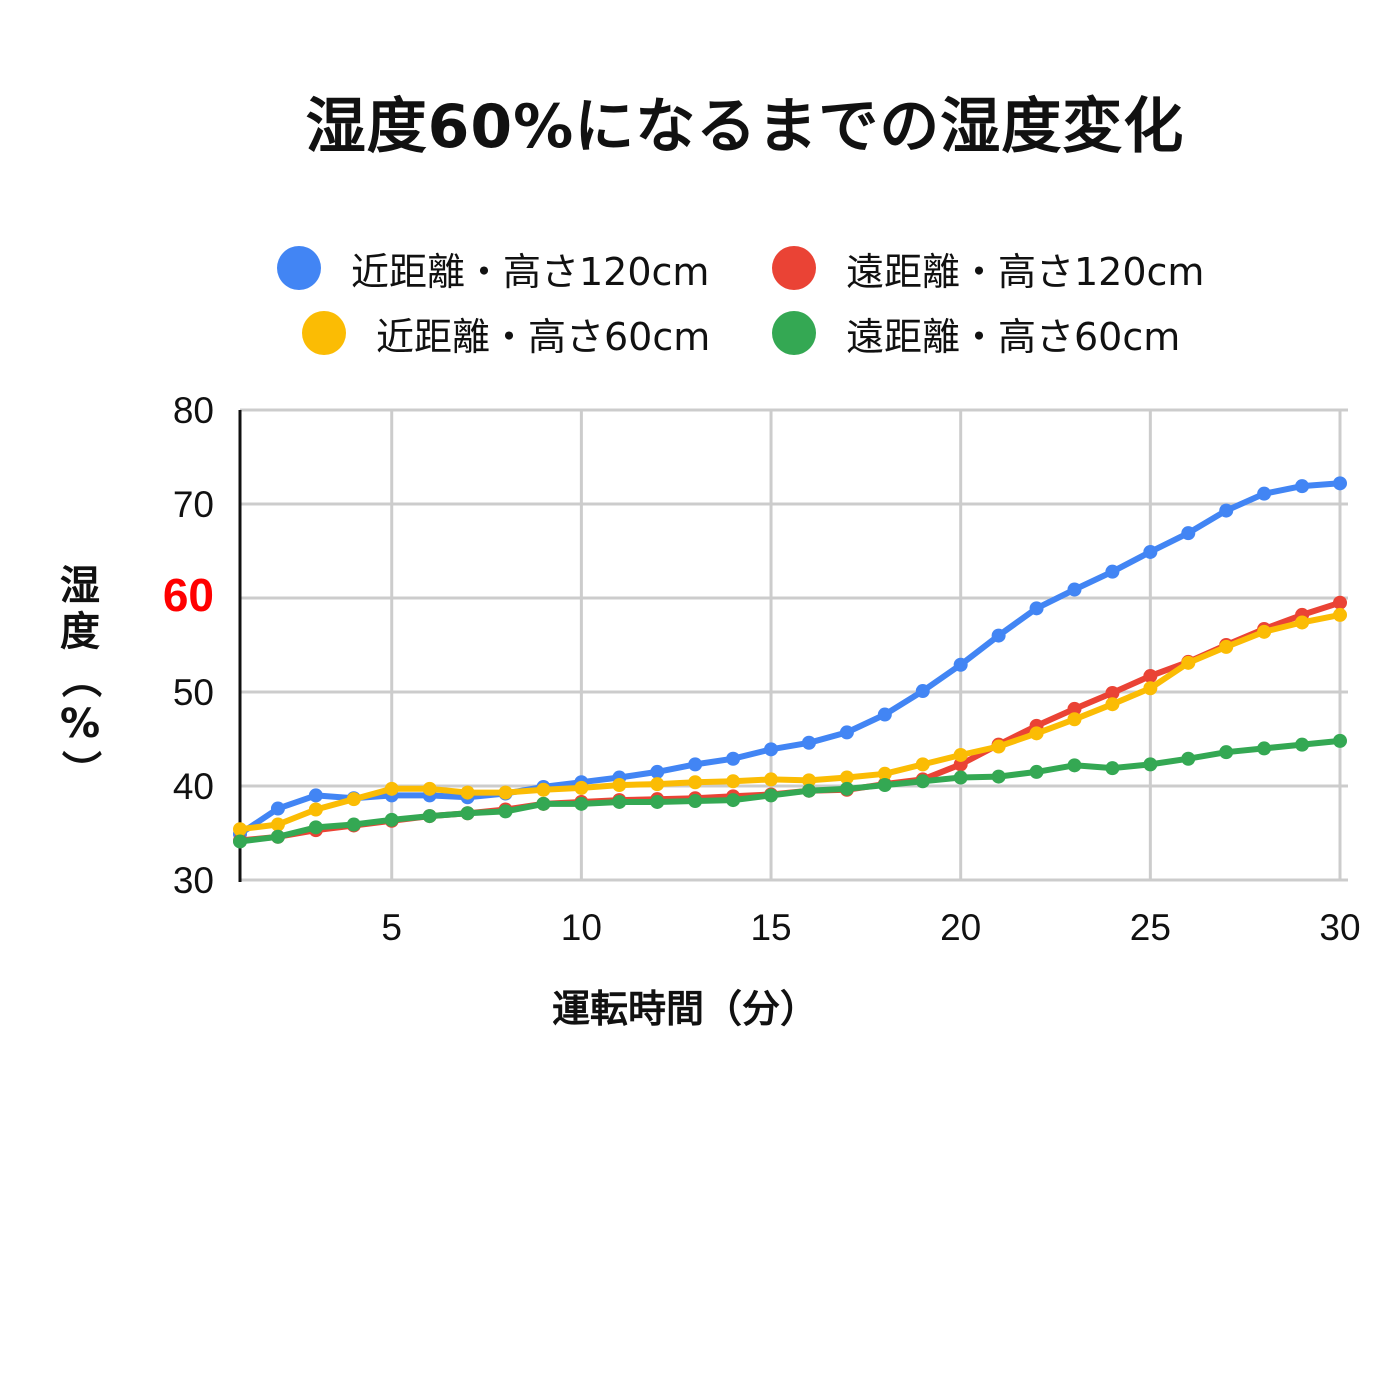 The image size is (1400, 1400). I want to click on y-tick-label: 60, so click(188, 595).